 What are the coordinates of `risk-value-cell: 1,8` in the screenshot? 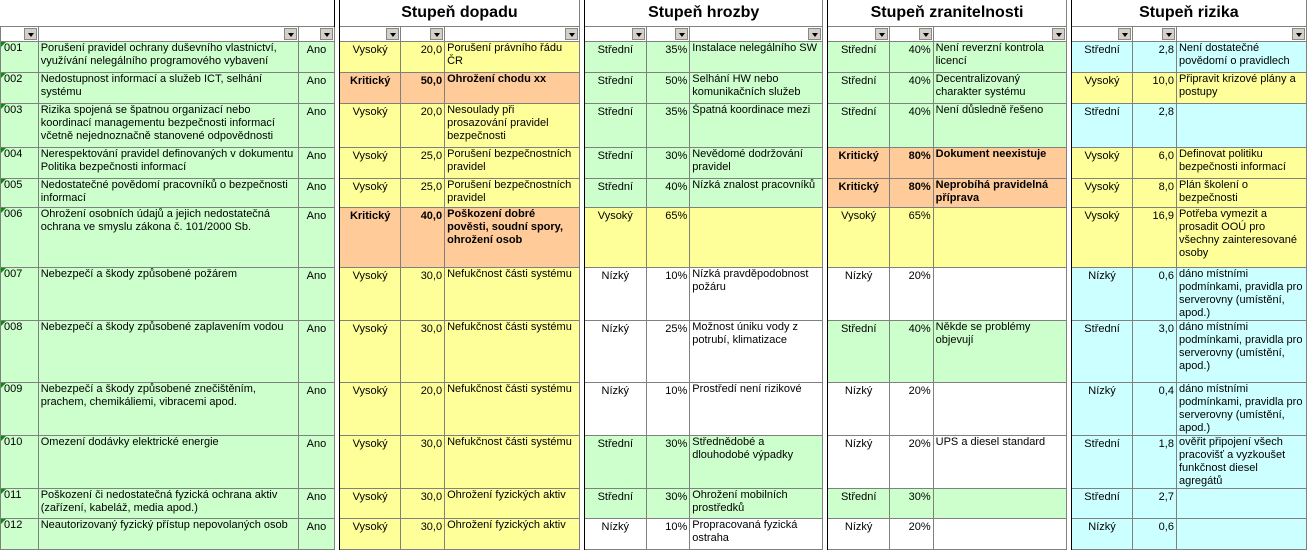 It's located at (1154, 461).